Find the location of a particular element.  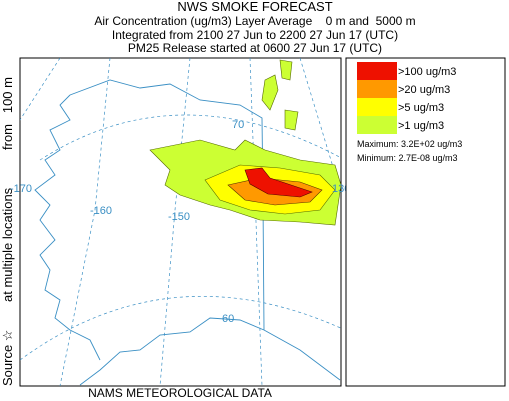

map-label: -160 is located at coordinates (101, 211).